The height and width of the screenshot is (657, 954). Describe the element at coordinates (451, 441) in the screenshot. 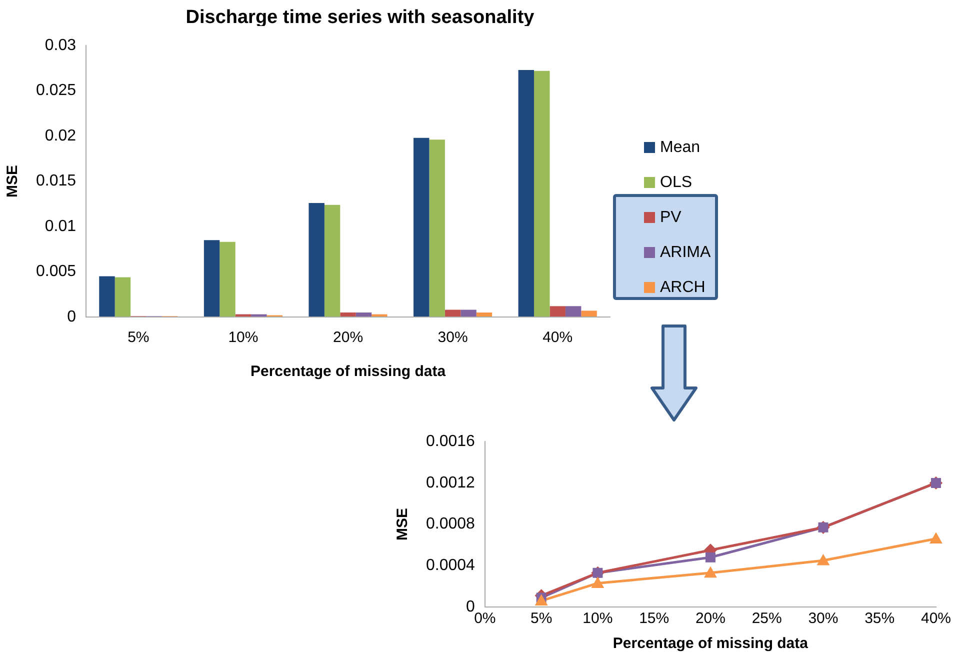

I see `y-tick-label: 0.0016` at that location.